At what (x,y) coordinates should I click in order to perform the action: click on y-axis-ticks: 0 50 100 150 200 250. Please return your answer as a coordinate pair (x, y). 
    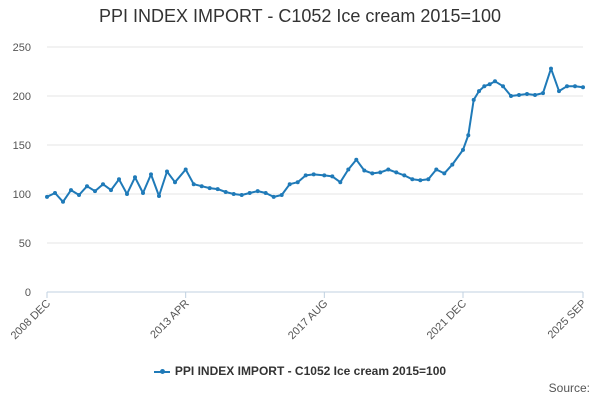
    Looking at the image, I should click on (22, 170).